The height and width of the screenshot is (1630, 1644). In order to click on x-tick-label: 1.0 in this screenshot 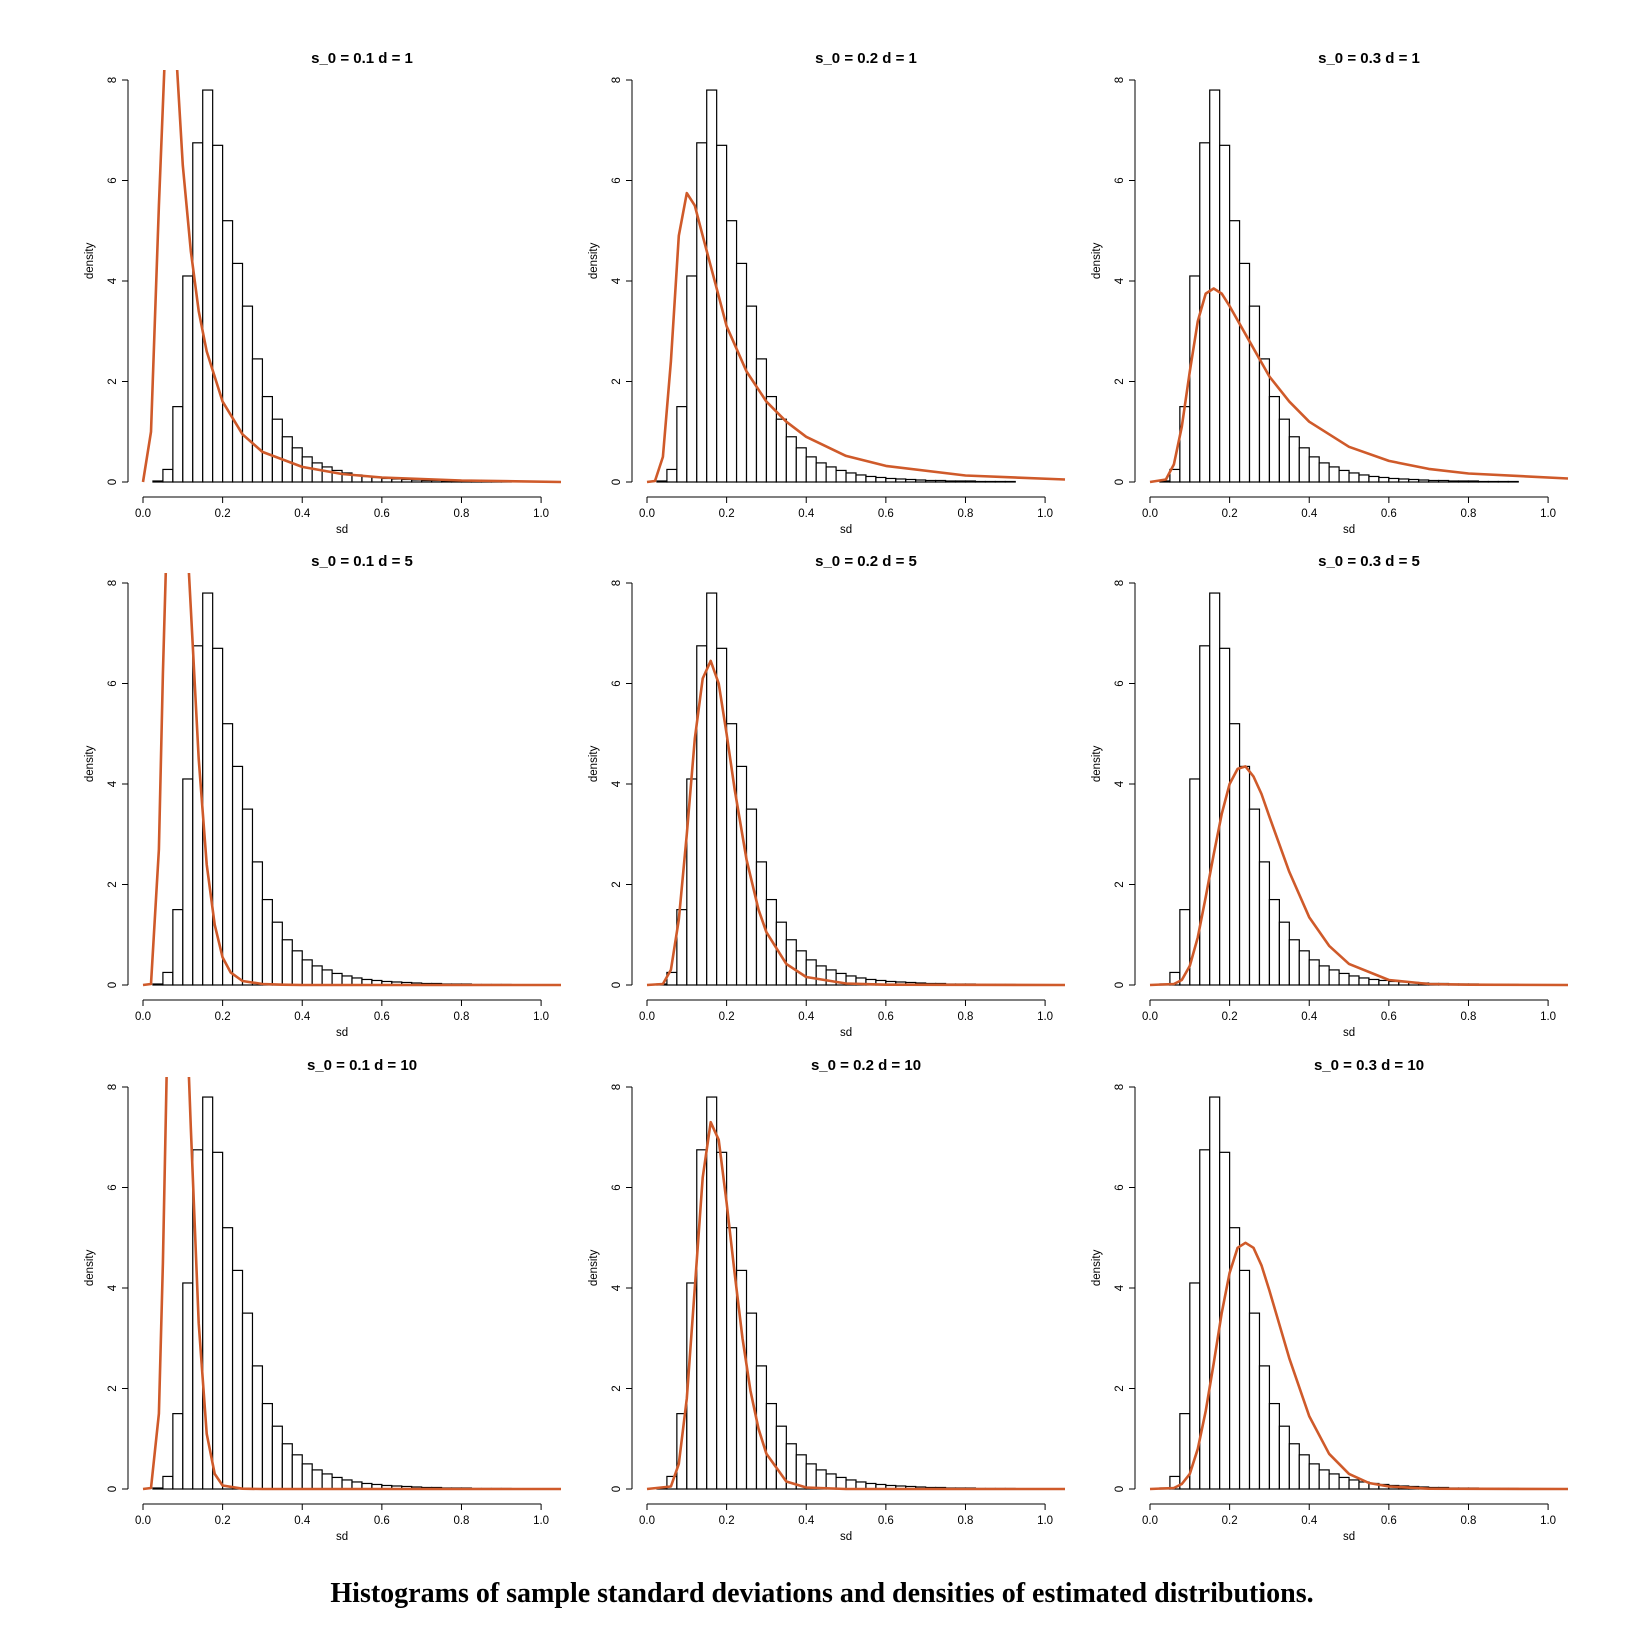, I will do `click(1045, 1521)`.